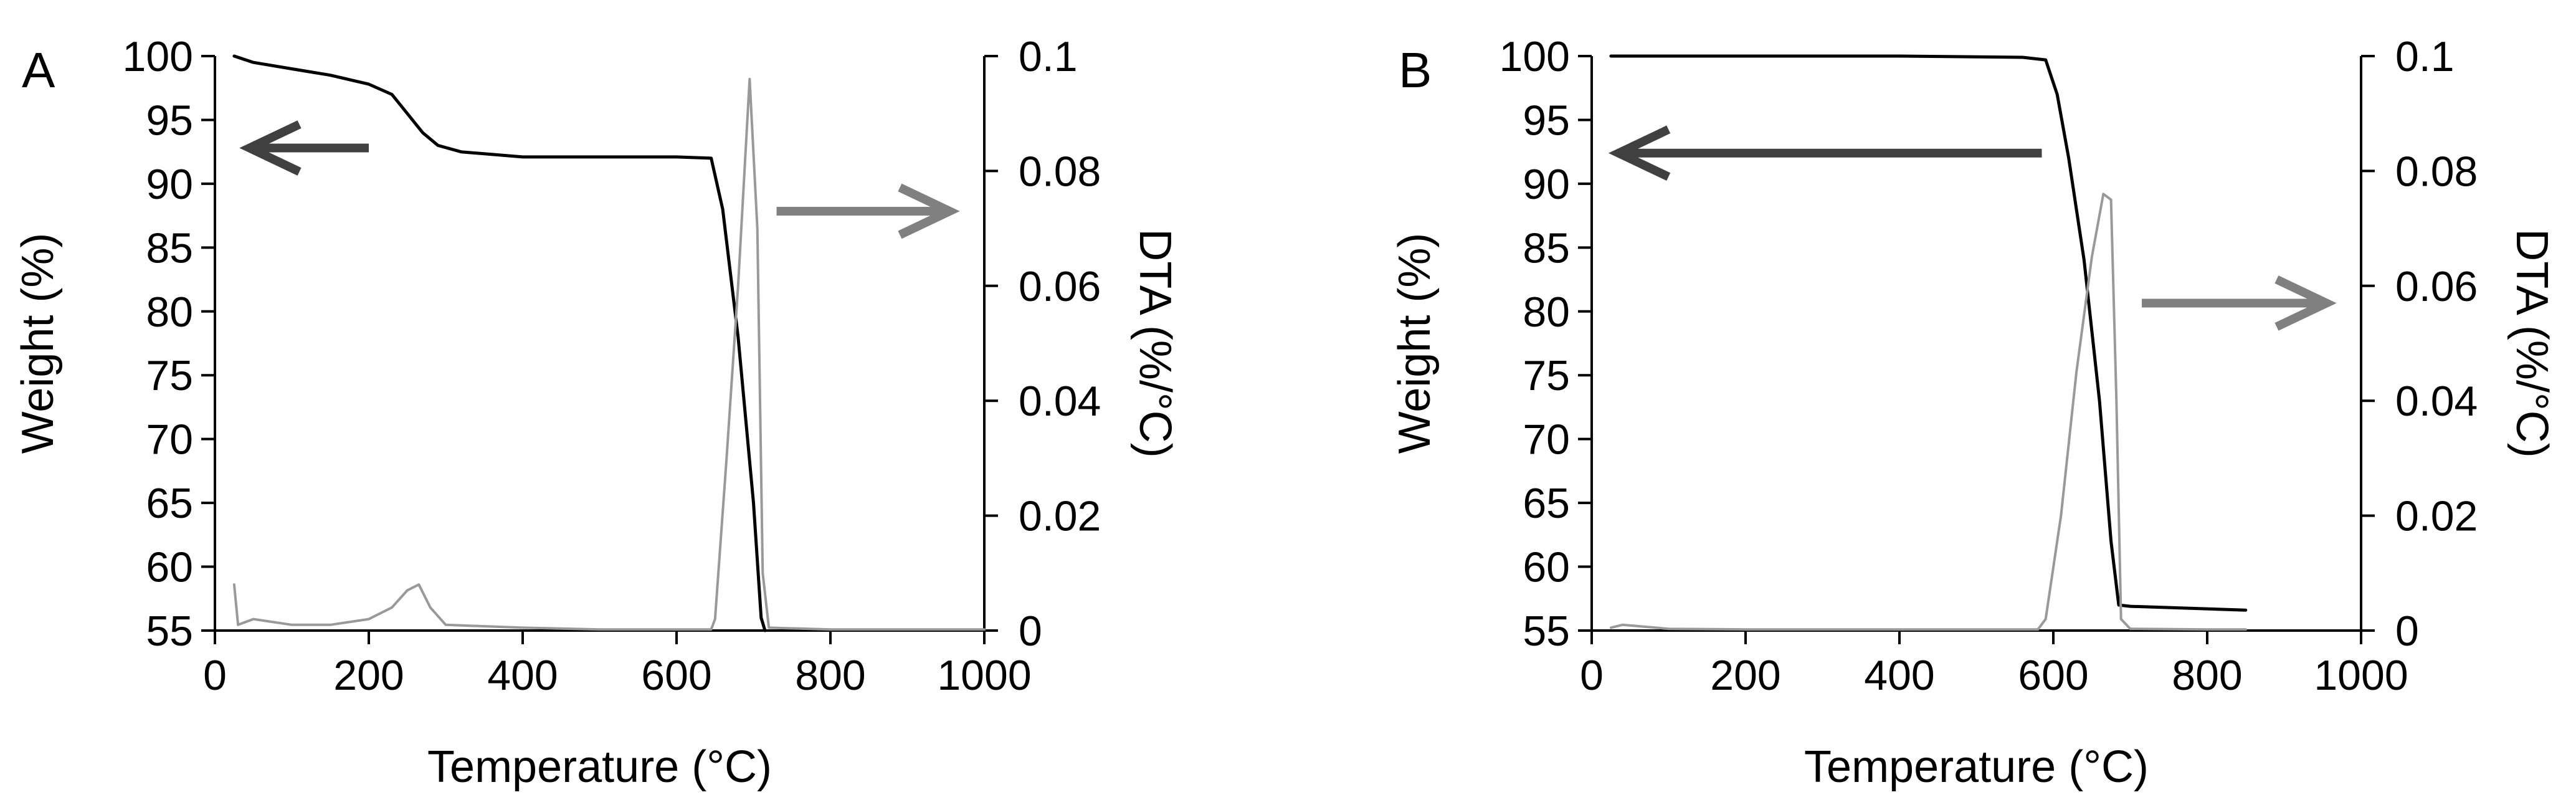 The image size is (2576, 810). Describe the element at coordinates (1415, 70) in the screenshot. I see `panel-letter: B` at that location.